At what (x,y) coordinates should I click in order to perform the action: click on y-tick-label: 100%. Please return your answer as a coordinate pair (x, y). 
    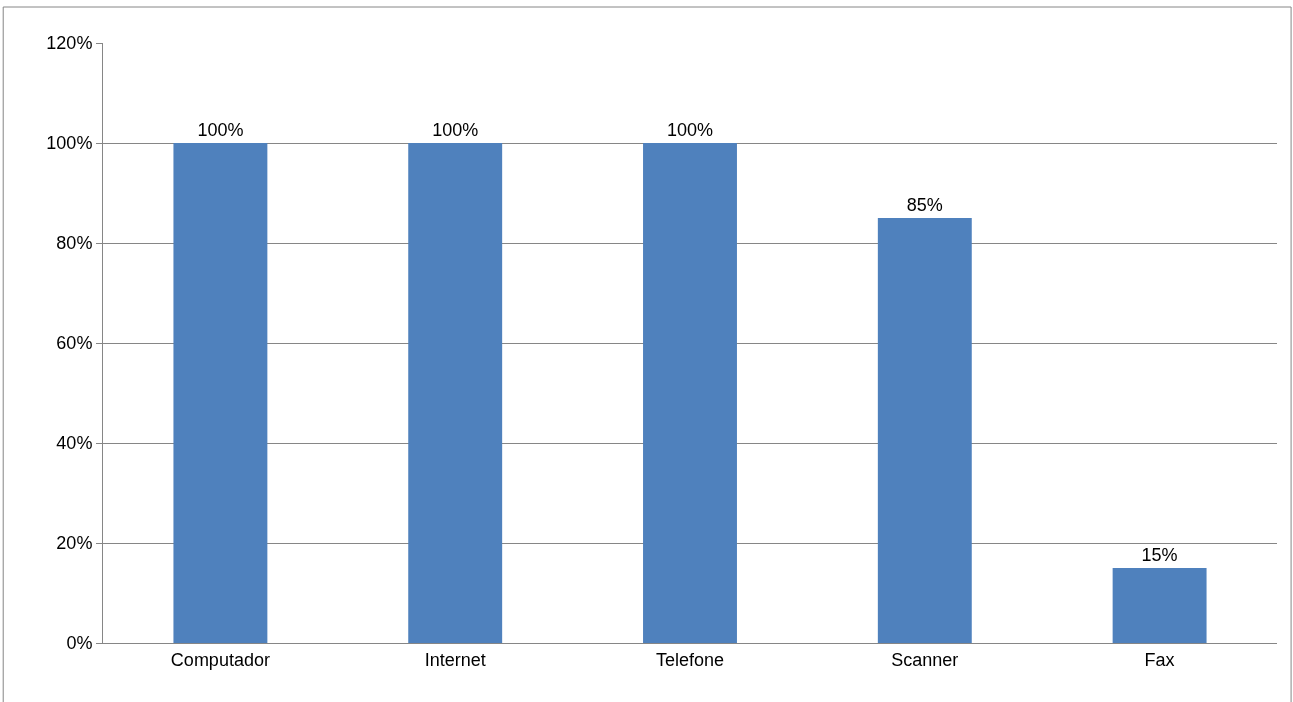
    Looking at the image, I should click on (69, 143).